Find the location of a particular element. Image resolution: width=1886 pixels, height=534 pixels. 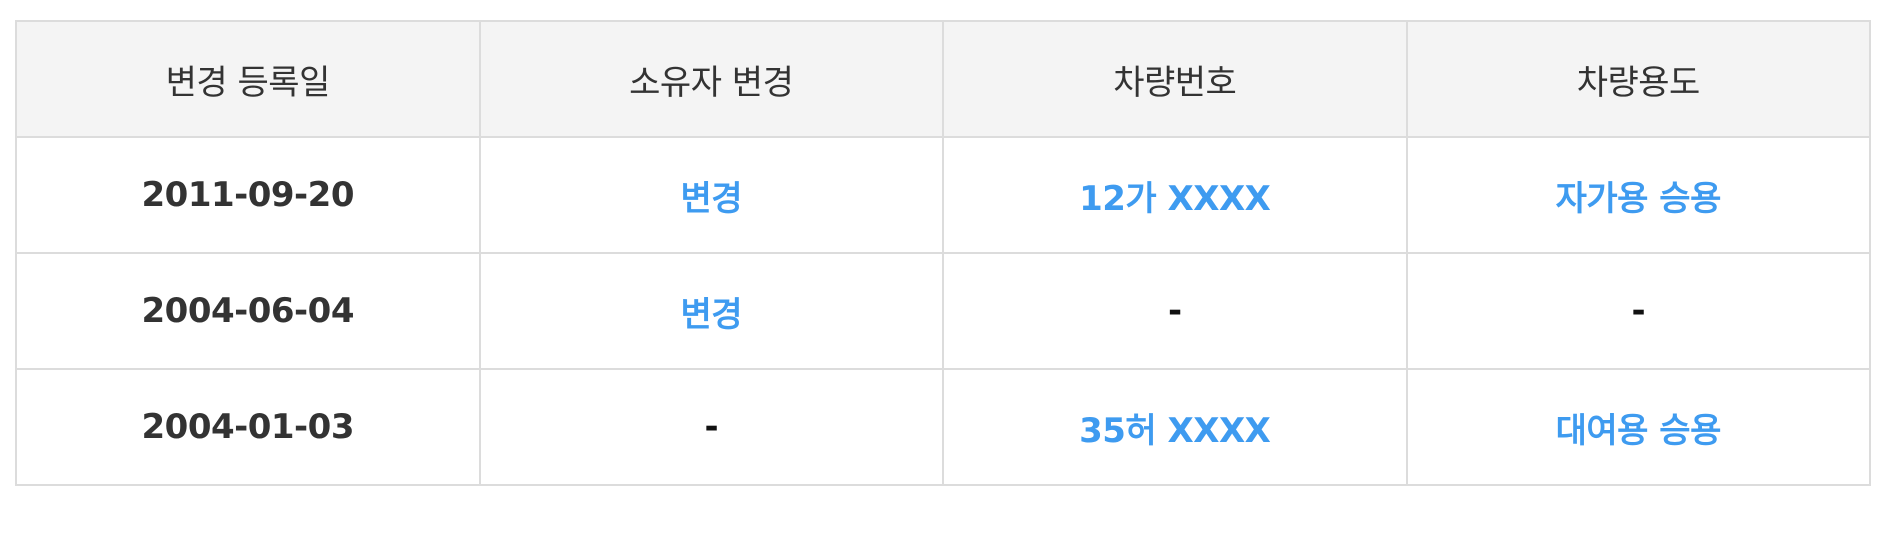

vehicle-usage-cell: - is located at coordinates (1638, 311).